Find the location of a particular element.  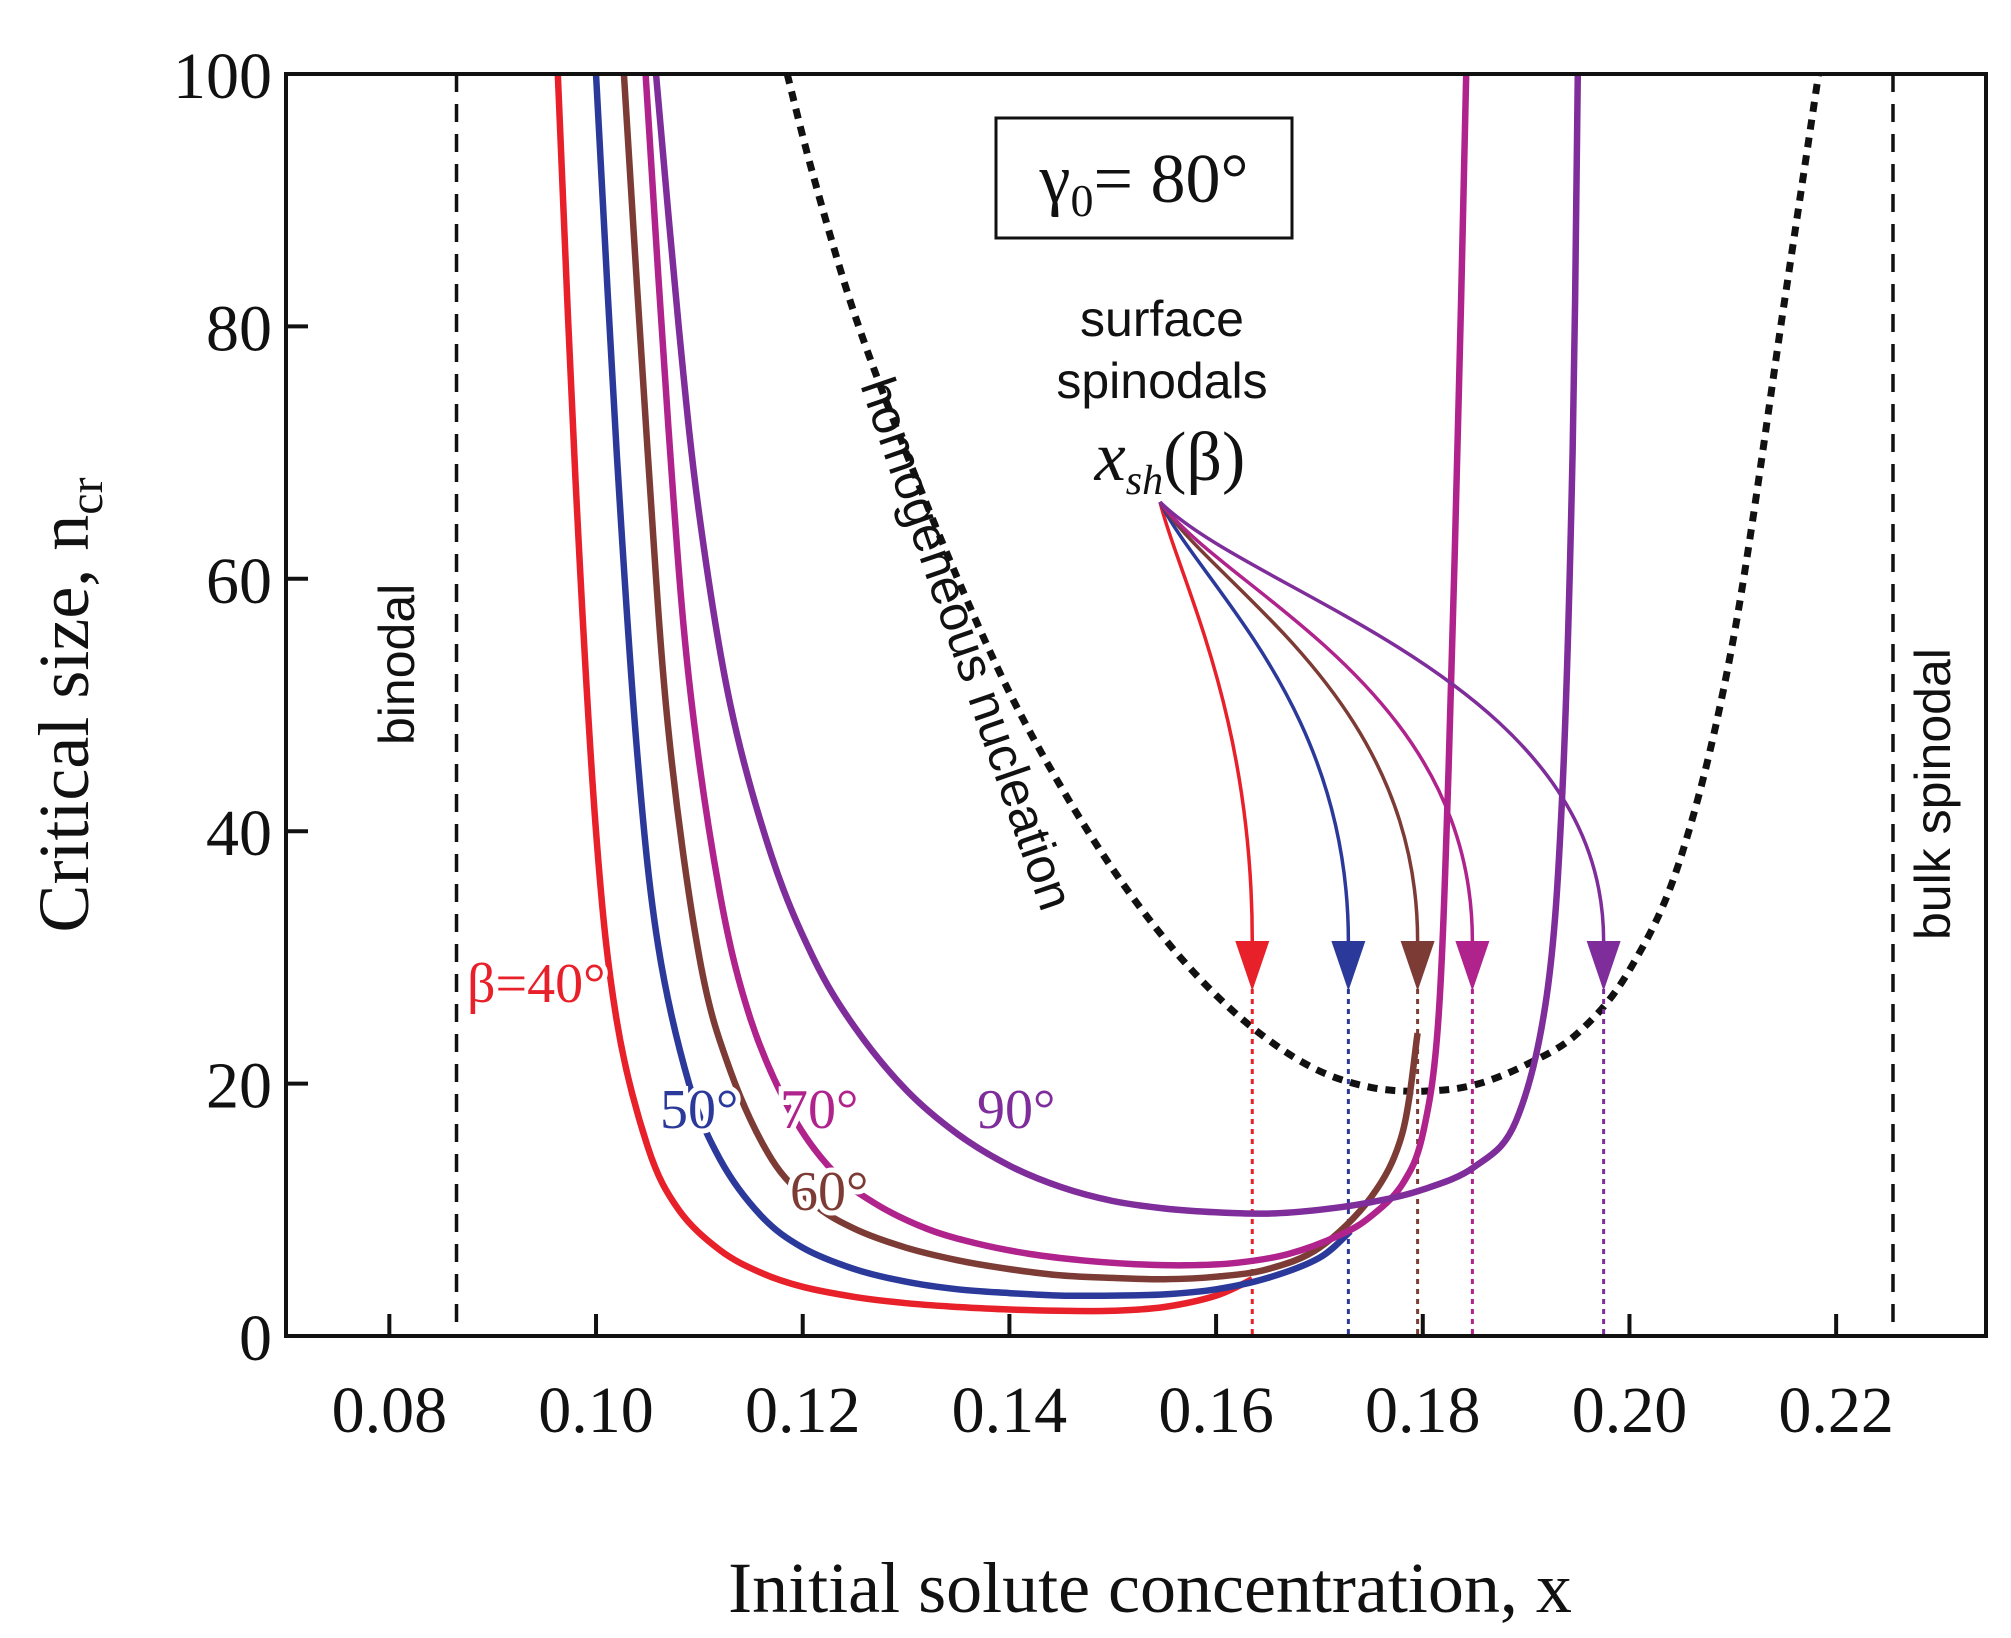

x-tick-label: 0.14 is located at coordinates (1010, 1410).